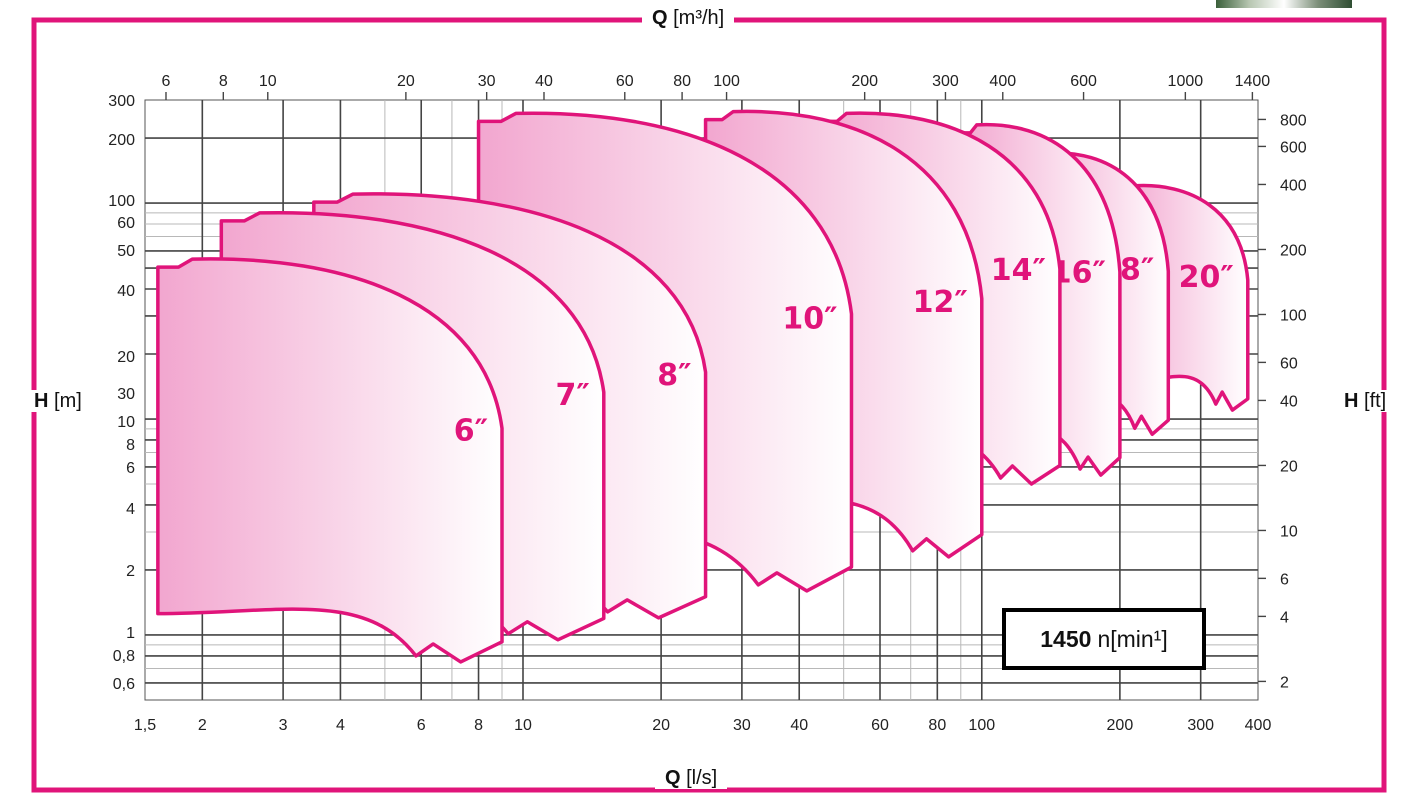 The width and height of the screenshot is (1408, 802). What do you see at coordinates (981, 725) in the screenshot?
I see `tick-label-bottom: 100` at bounding box center [981, 725].